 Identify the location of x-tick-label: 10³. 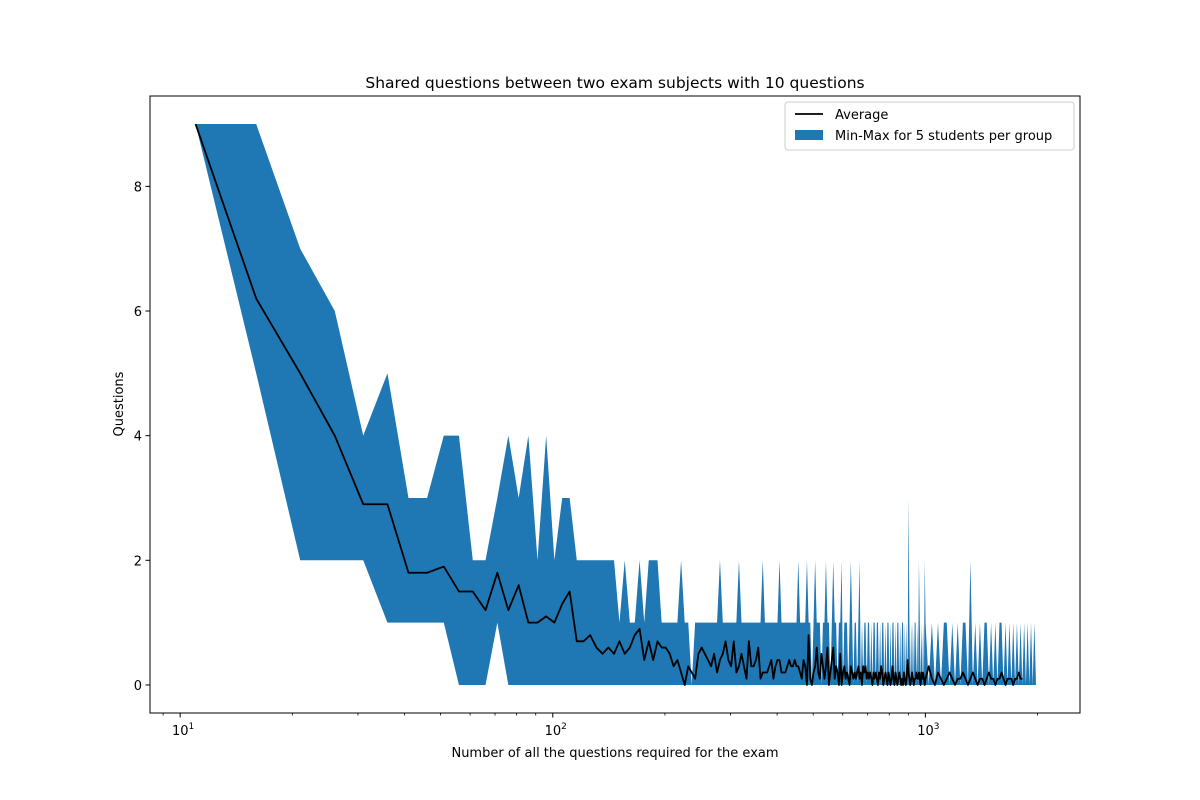
(928, 730).